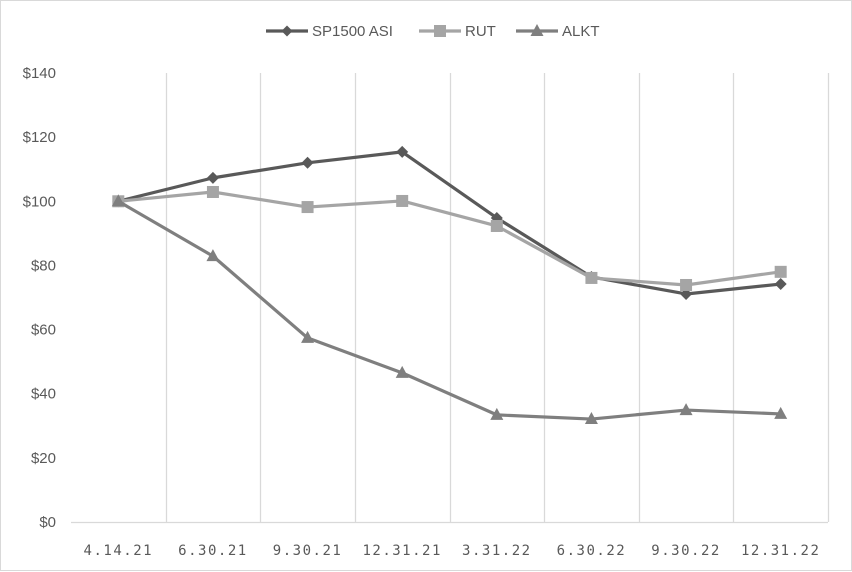 The width and height of the screenshot is (852, 572). I want to click on y-tick-label: $40, so click(43, 394).